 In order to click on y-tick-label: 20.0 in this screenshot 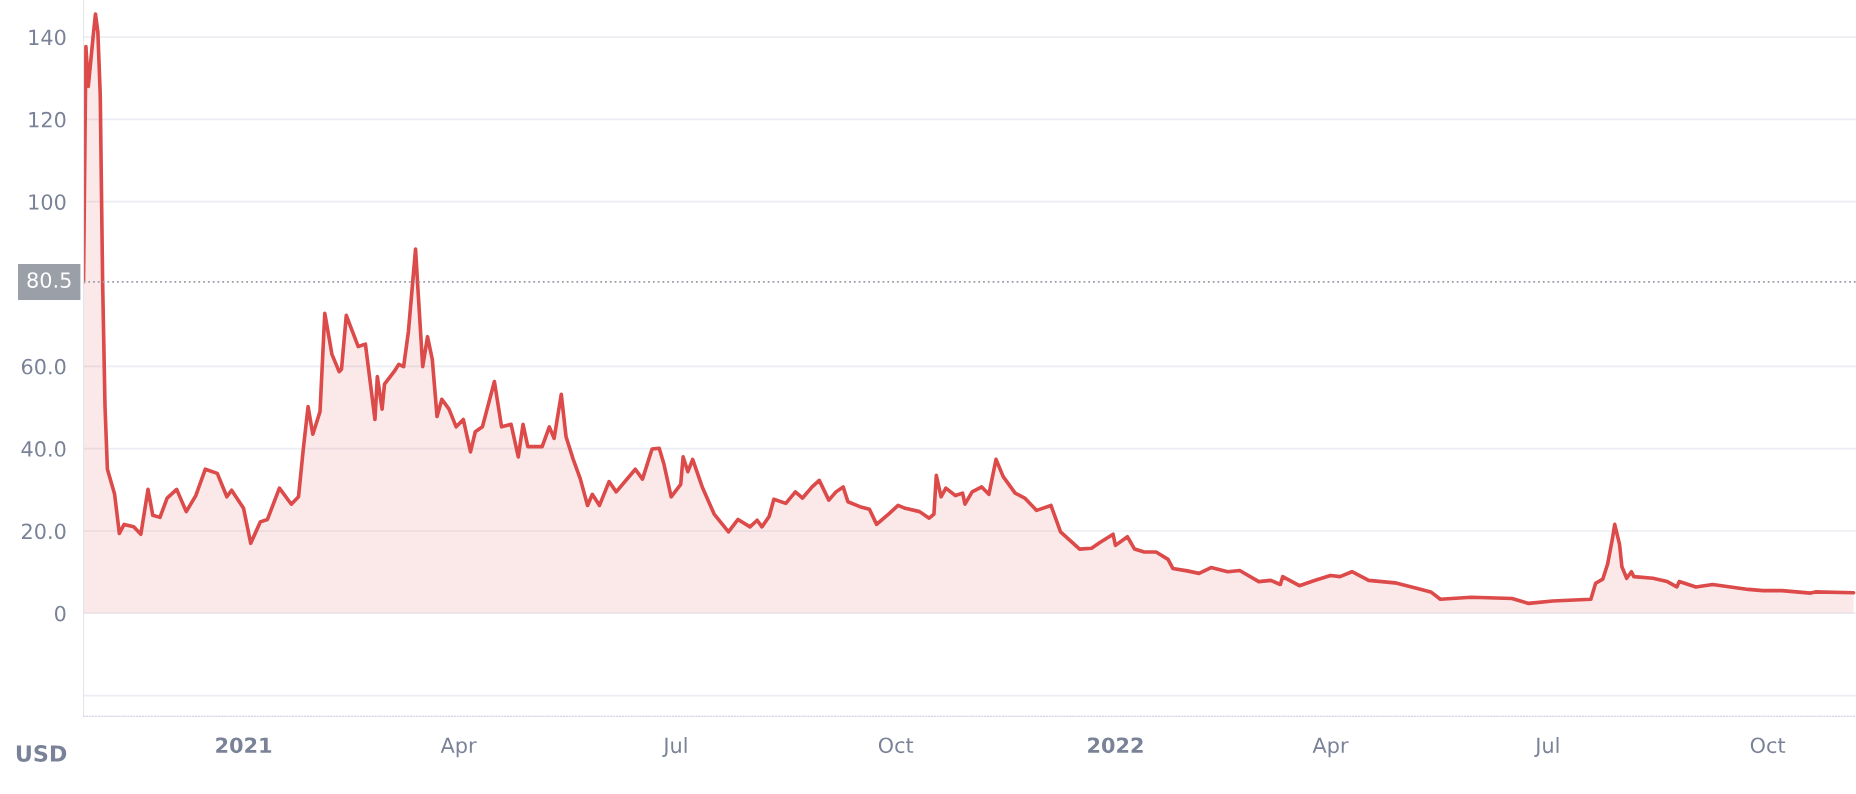, I will do `click(43, 531)`.